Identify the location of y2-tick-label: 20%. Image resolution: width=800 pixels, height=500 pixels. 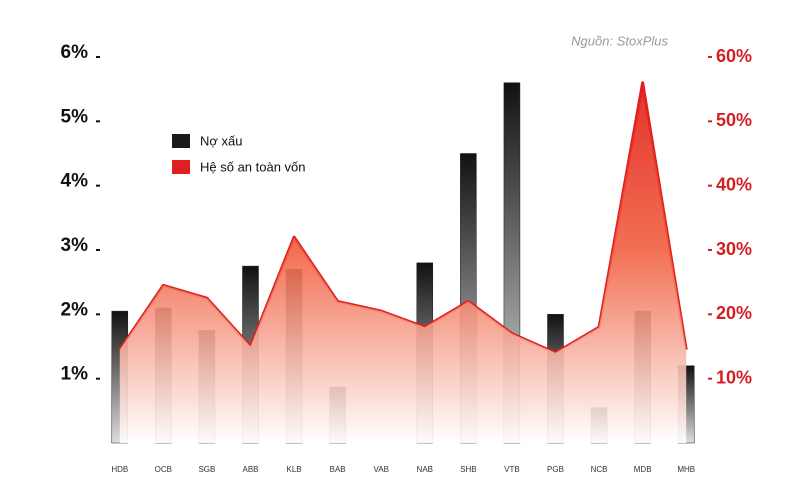
(734, 313).